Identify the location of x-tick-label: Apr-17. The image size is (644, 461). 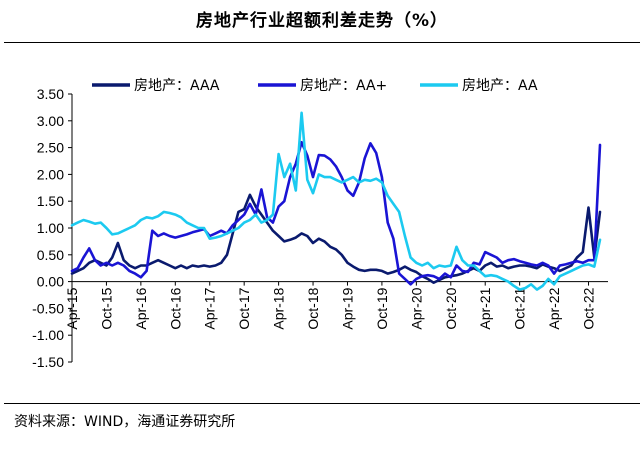
(210, 308).